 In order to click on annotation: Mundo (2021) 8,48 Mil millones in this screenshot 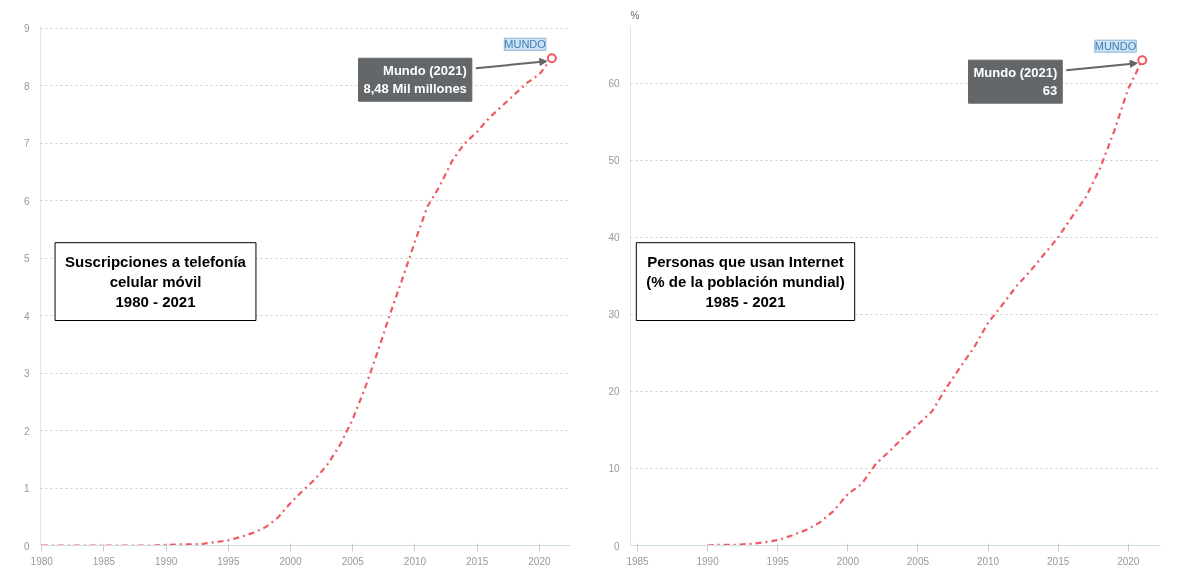, I will do `click(415, 80)`.